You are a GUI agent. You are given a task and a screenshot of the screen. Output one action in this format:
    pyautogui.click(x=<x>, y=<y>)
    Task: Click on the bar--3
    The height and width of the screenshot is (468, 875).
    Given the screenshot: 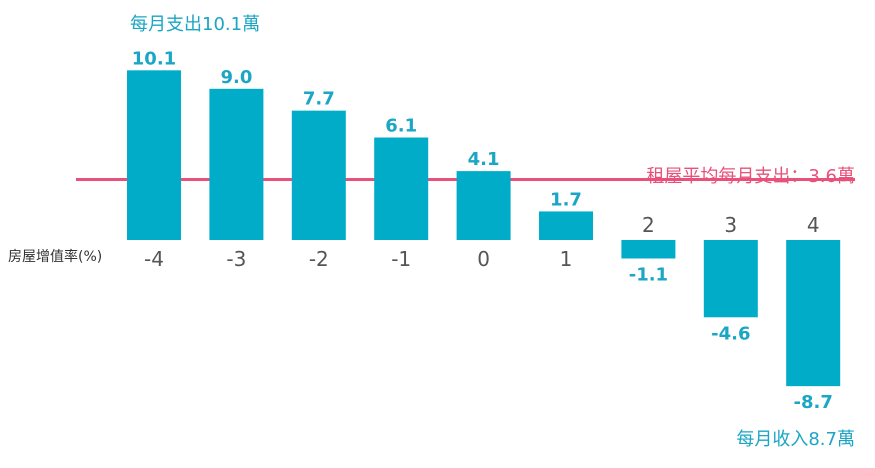 What is the action you would take?
    pyautogui.click(x=236, y=164)
    